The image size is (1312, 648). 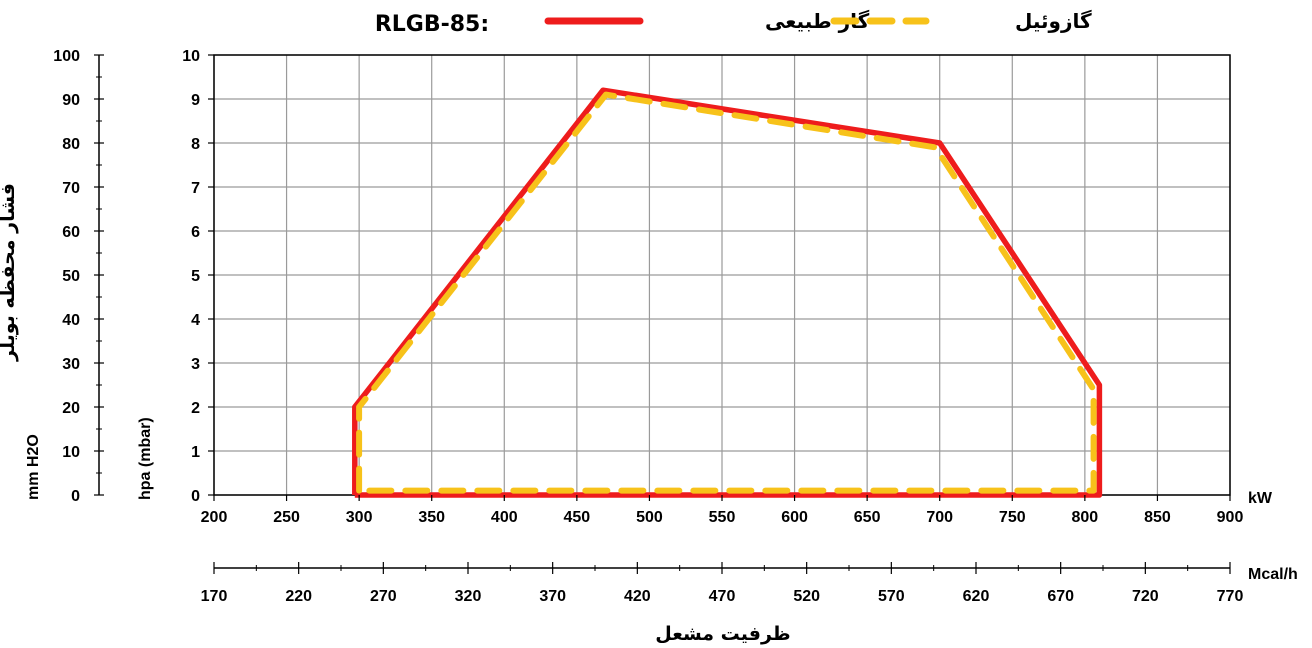 What do you see at coordinates (195, 144) in the screenshot?
I see `y-tick-label: 8` at bounding box center [195, 144].